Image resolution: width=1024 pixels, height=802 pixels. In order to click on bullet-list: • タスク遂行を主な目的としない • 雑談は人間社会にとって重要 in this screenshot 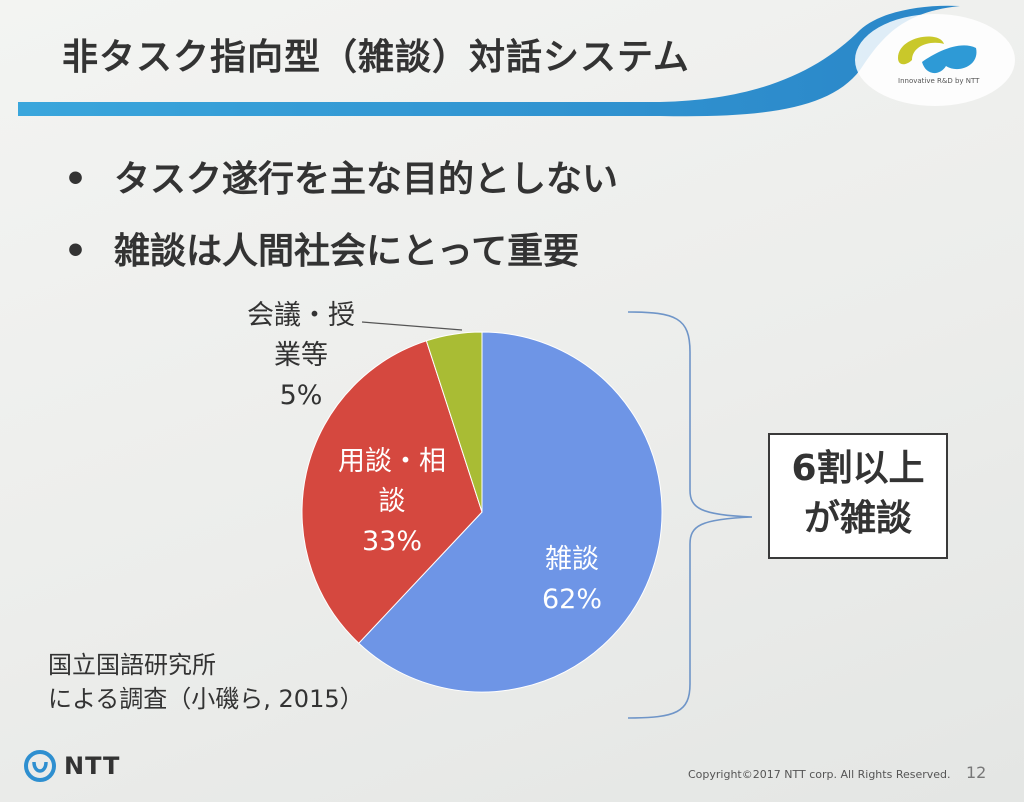, I will do `click(341, 222)`.